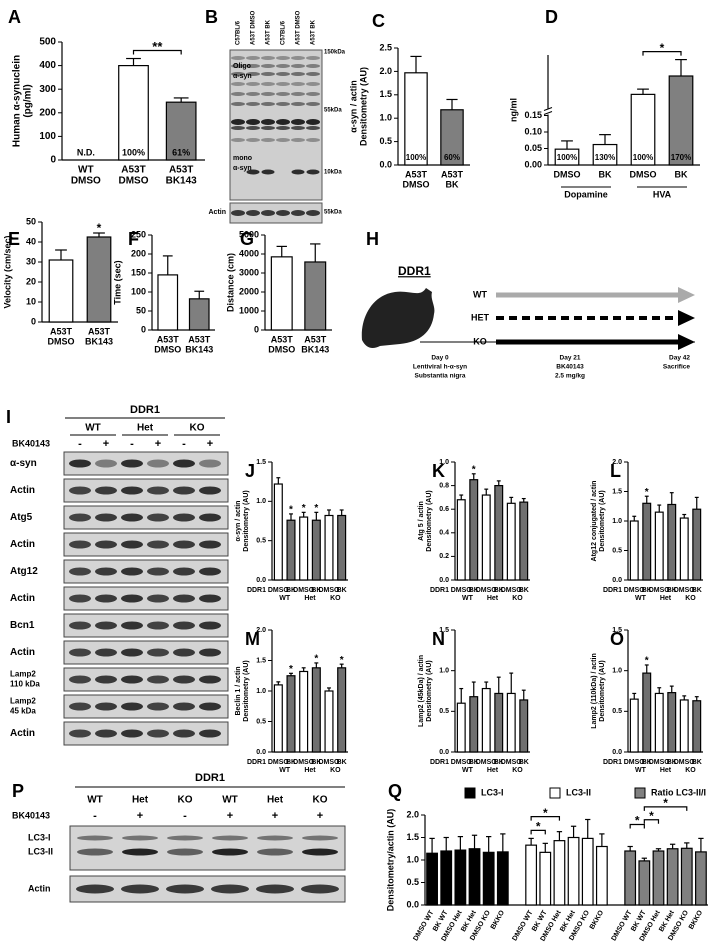  Describe the element at coordinates (440, 376) in the screenshot. I see `timepoint-label: Substantia nigra` at that location.